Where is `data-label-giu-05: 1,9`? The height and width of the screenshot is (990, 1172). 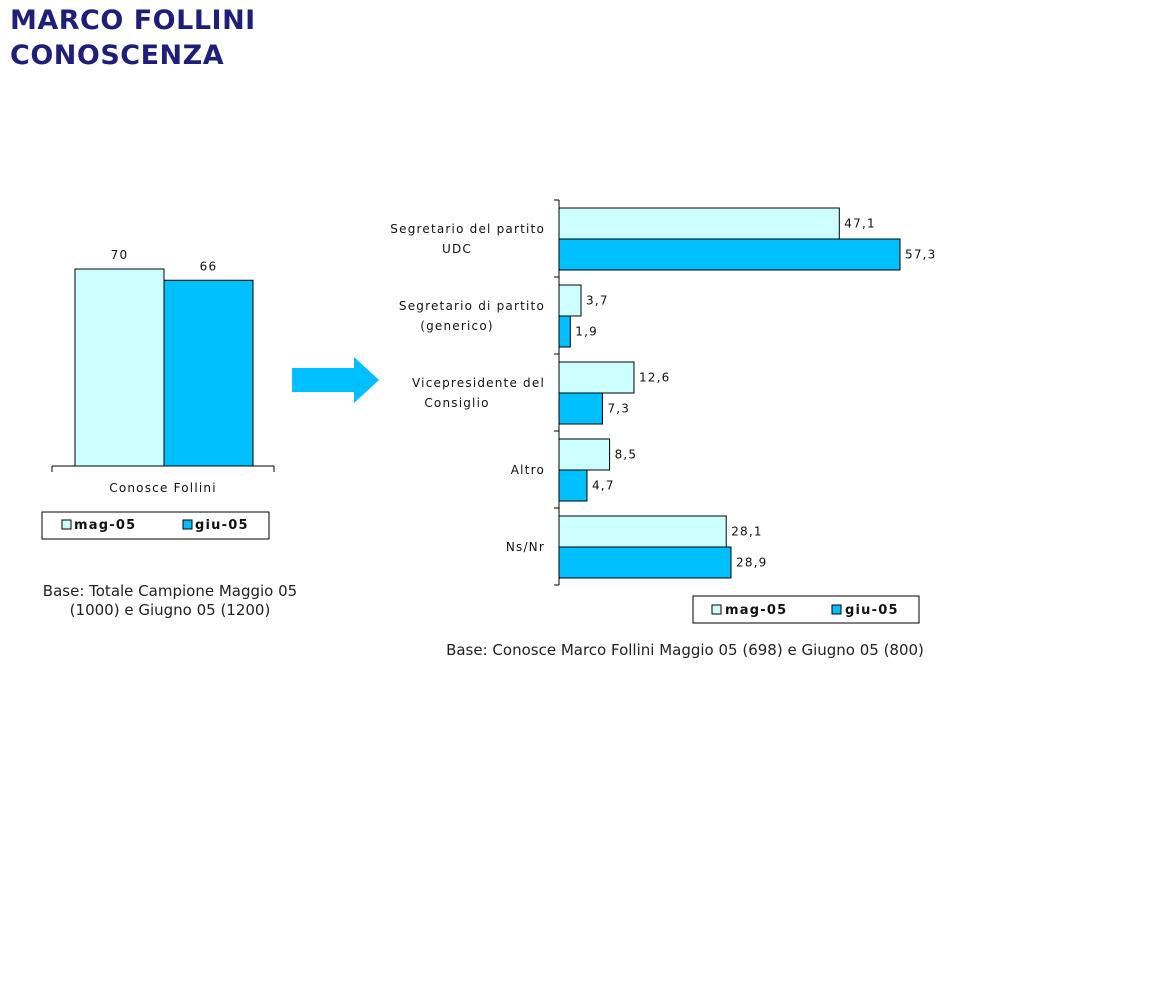 data-label-giu-05: 1,9 is located at coordinates (586, 332).